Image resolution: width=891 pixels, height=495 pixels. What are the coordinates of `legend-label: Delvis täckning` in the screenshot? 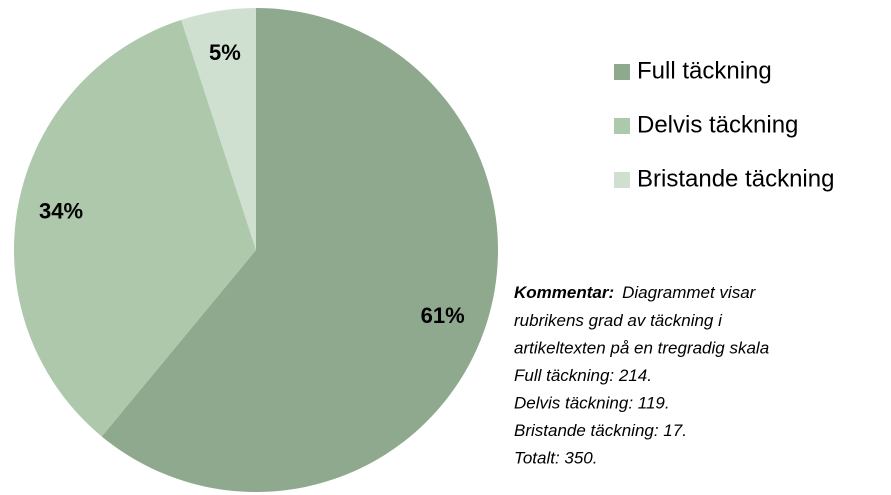 It's located at (717, 124).